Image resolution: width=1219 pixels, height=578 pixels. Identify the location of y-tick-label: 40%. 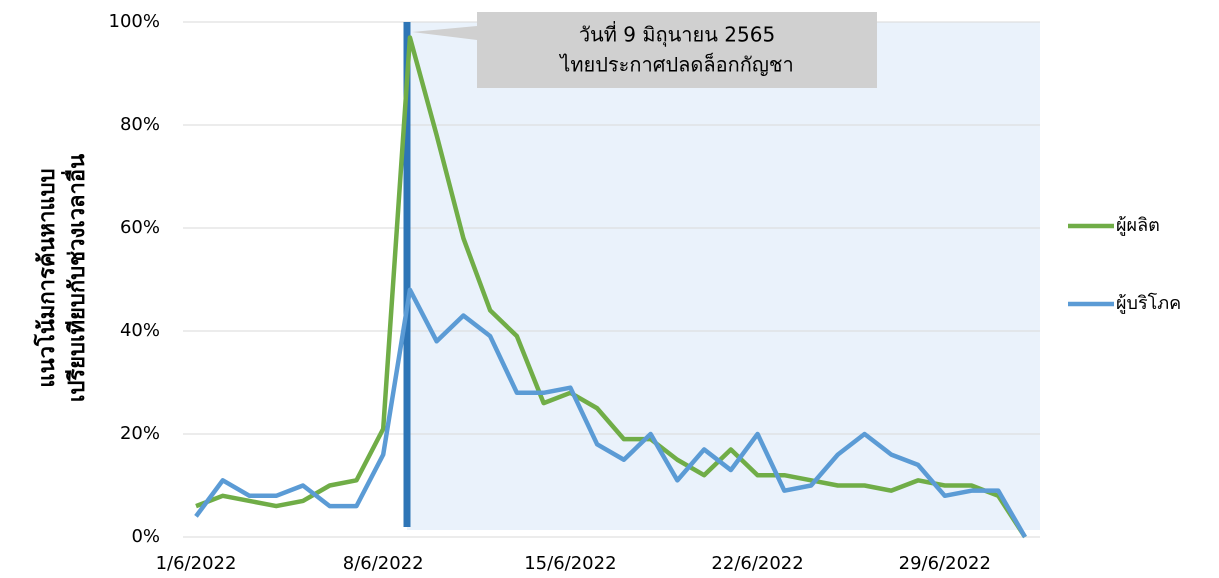
(140, 330).